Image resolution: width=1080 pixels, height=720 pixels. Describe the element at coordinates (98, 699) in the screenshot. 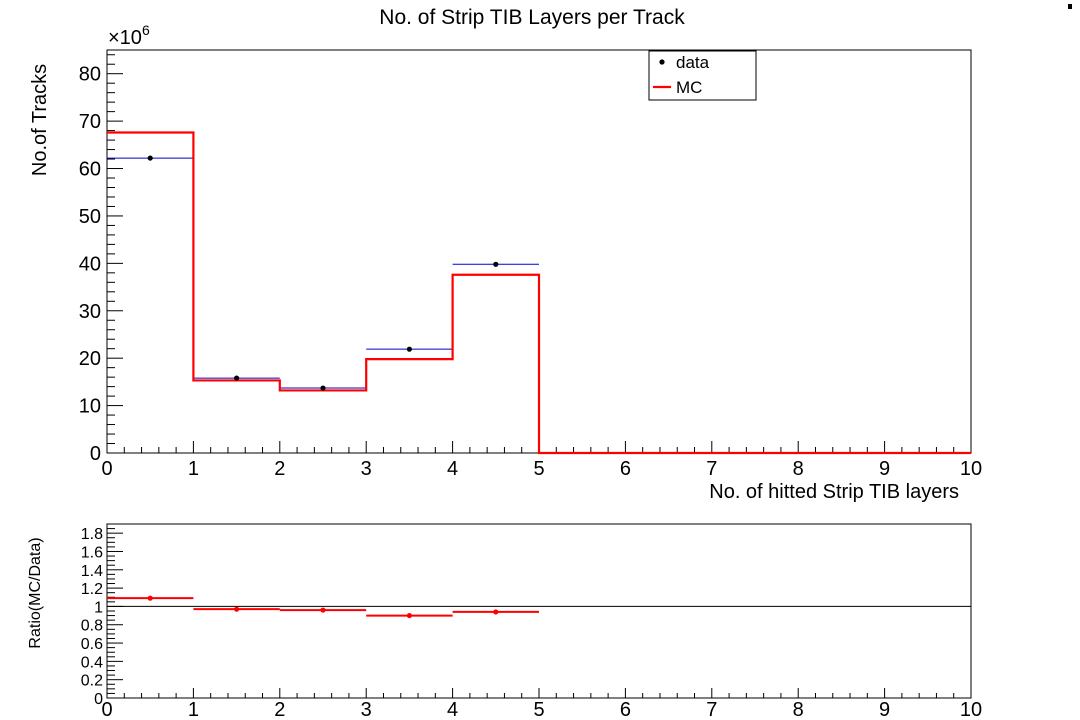

I see `ratio-y-tick-label: 0` at that location.